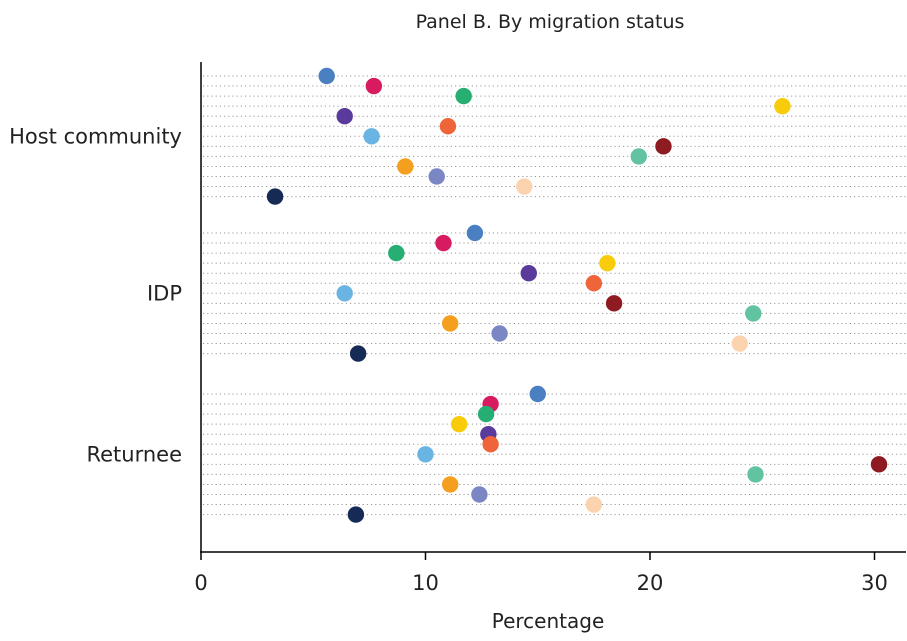 This screenshot has width=907, height=641. I want to click on x-tick-label: 0, so click(200, 583).